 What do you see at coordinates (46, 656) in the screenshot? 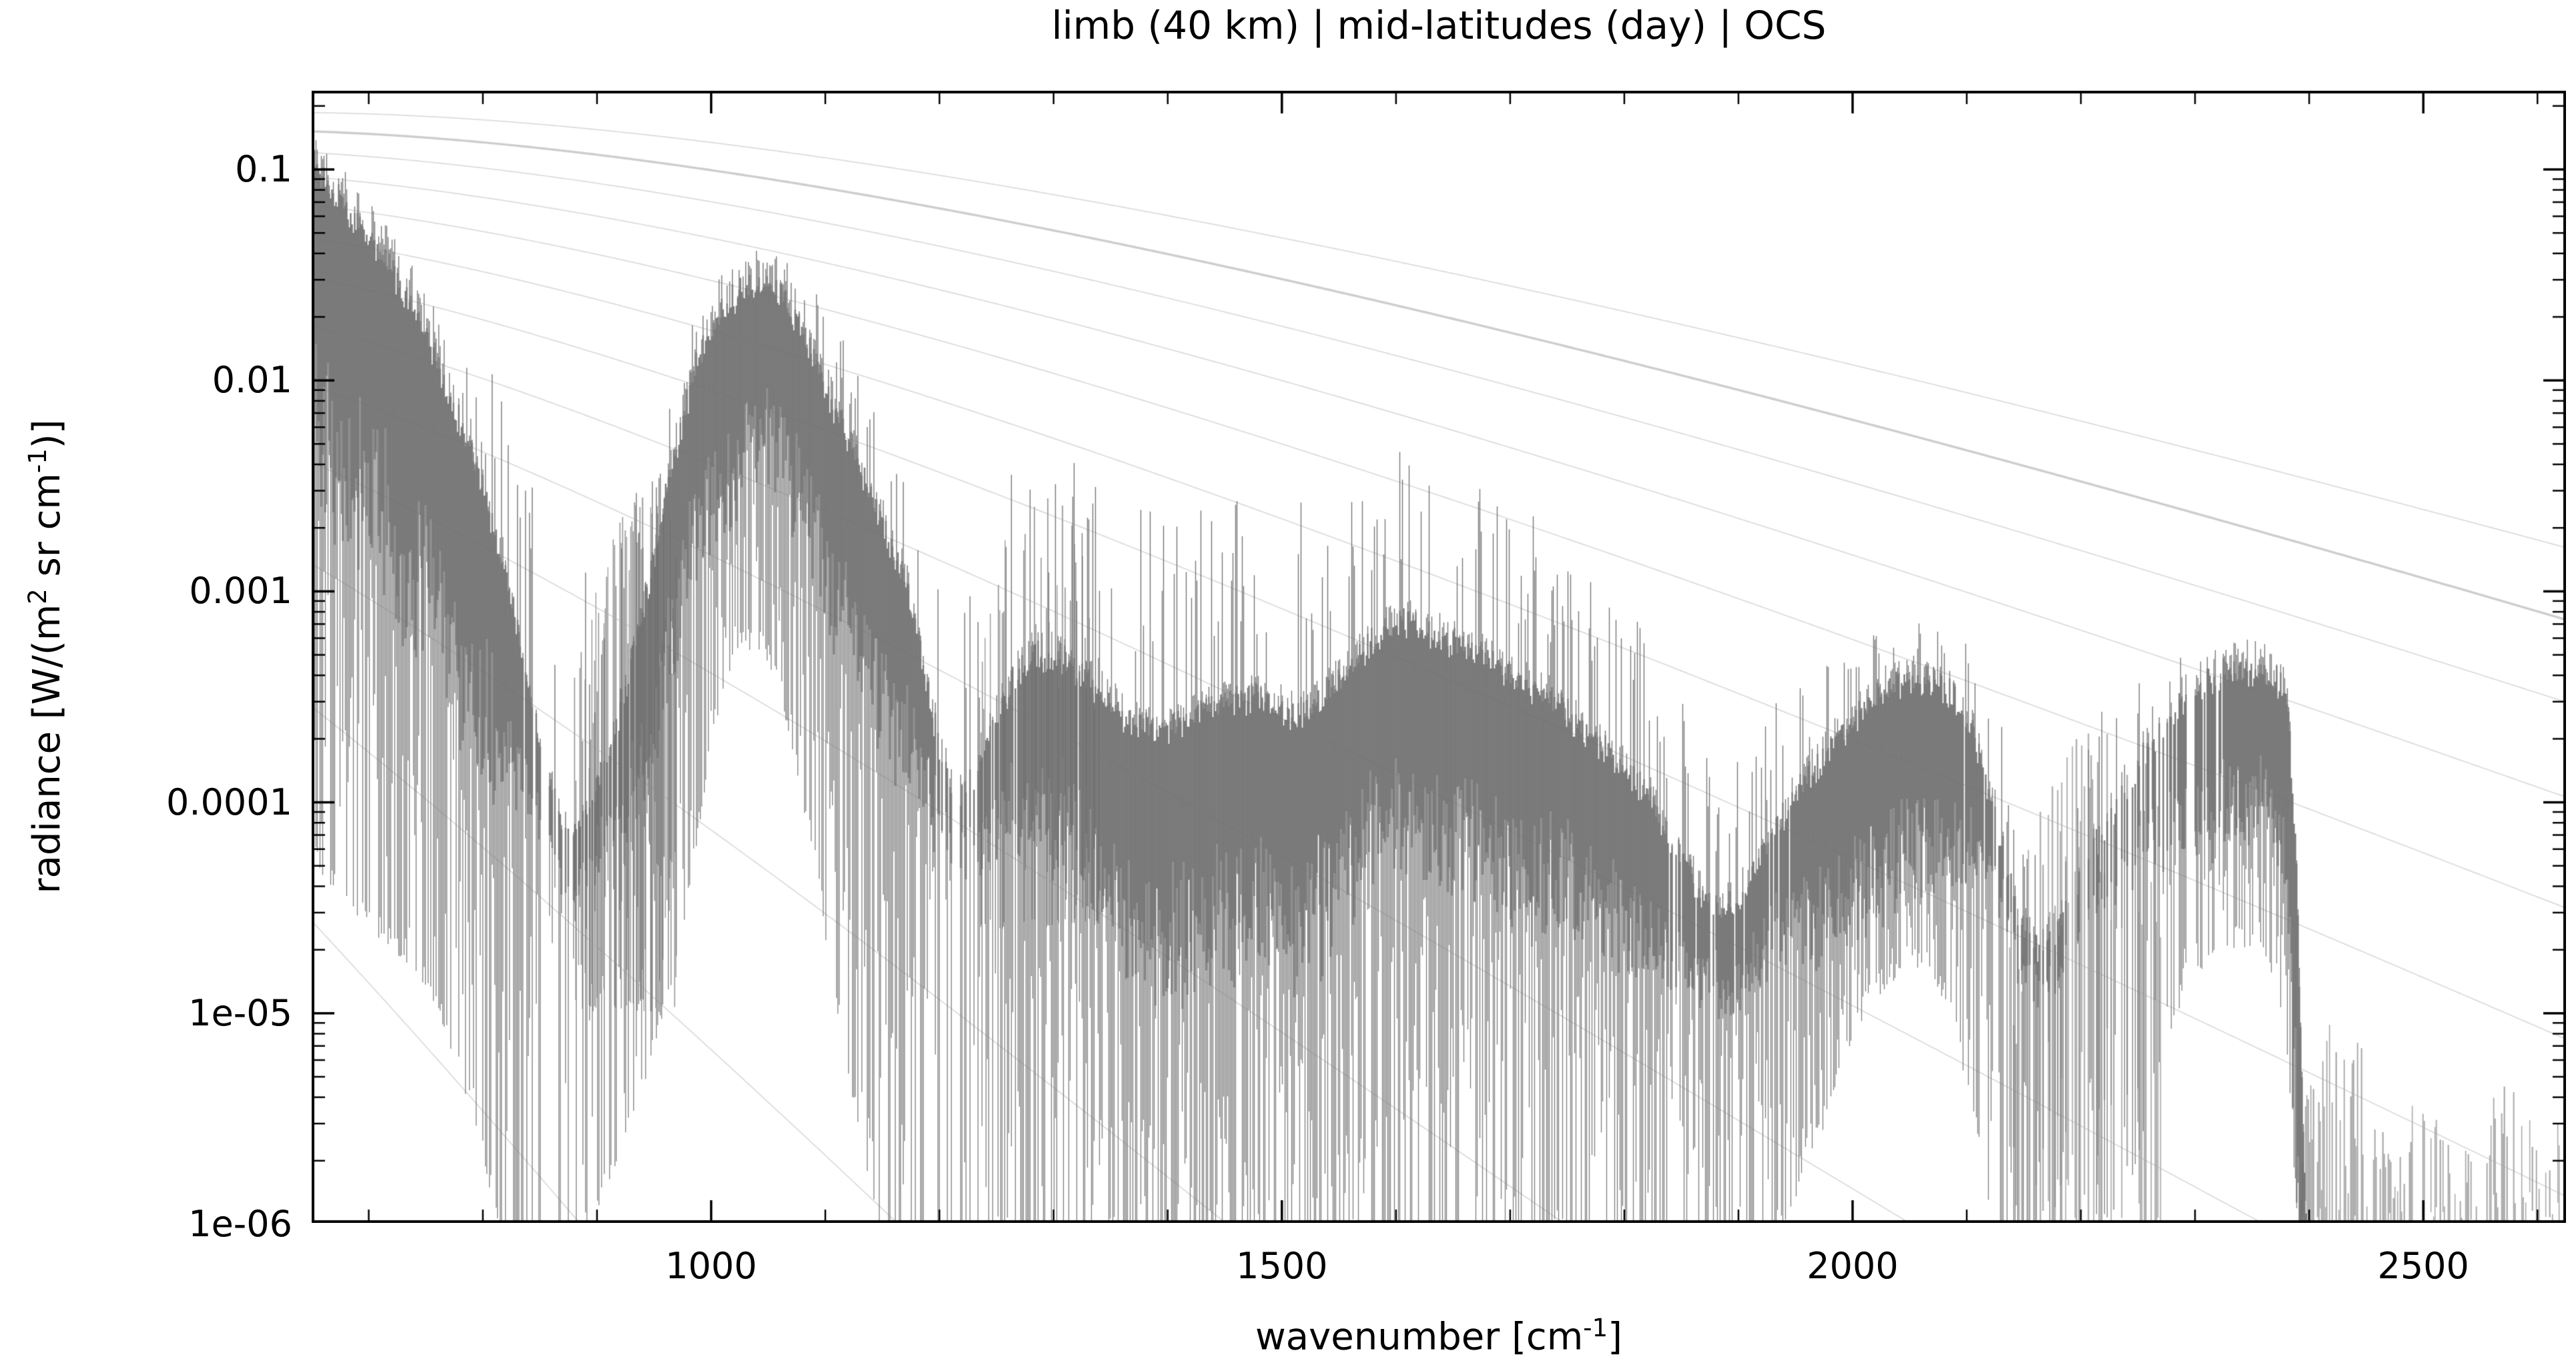
I see `y-axis-label: radiance [W/(m2 sr cm-1)]` at bounding box center [46, 656].